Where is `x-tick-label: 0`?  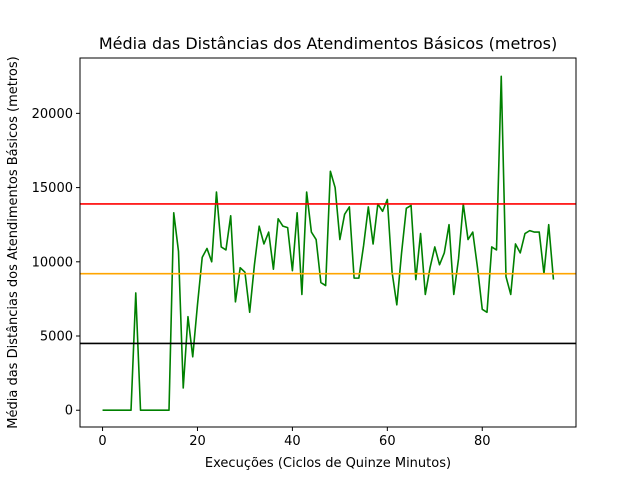
x-tick-label: 0 is located at coordinates (102, 441).